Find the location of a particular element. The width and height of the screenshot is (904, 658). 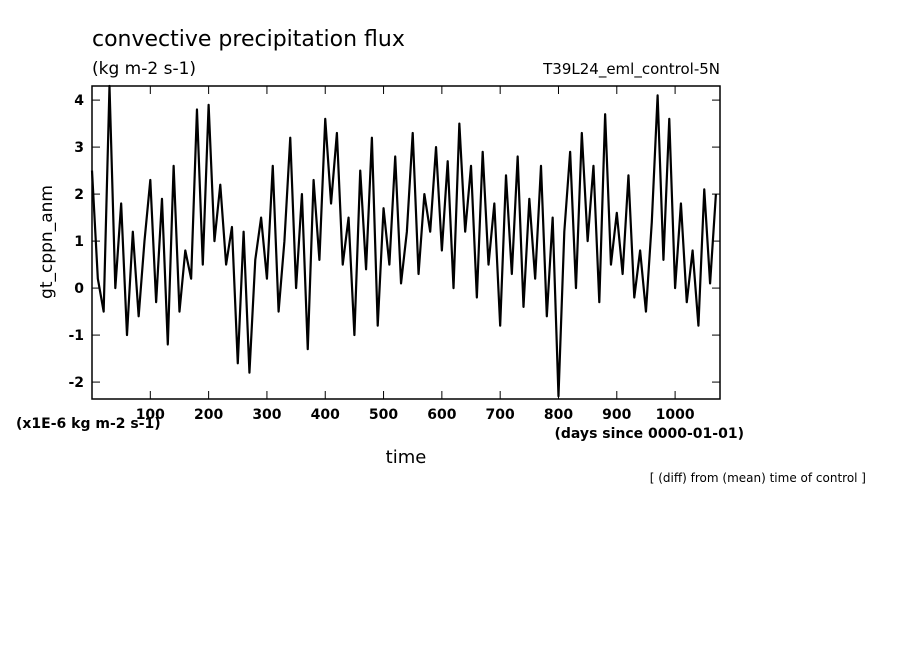

x-axis-label: time is located at coordinates (406, 457).